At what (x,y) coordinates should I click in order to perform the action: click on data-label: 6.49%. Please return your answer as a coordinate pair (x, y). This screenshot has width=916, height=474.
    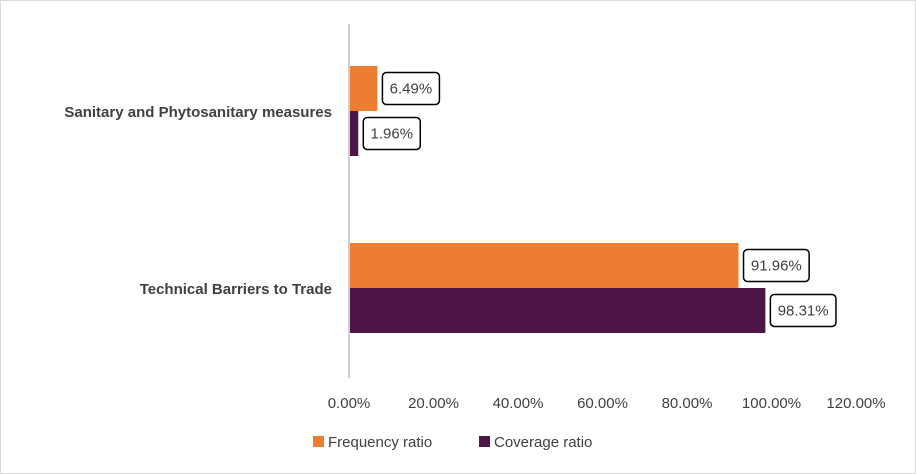
    Looking at the image, I should click on (411, 89).